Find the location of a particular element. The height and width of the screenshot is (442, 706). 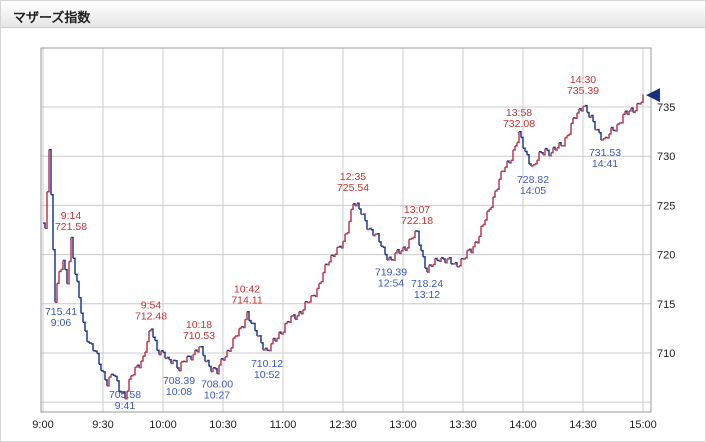

low-annotation: 10:52 is located at coordinates (267, 375).